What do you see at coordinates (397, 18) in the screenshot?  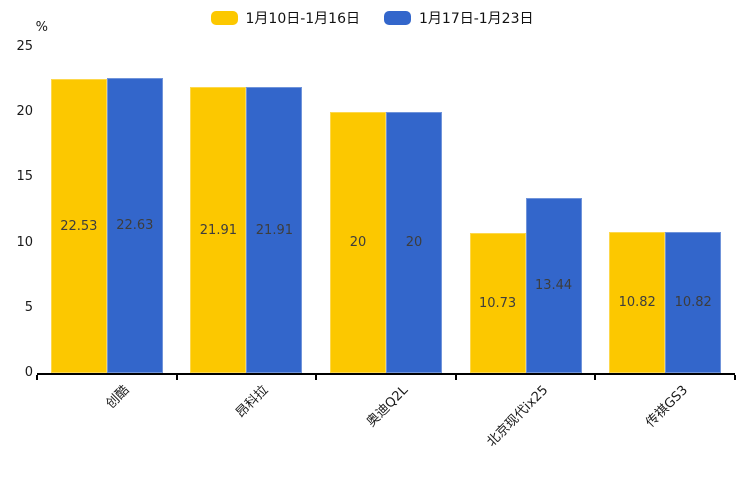 I see `legend-swatch-week2-icon` at bounding box center [397, 18].